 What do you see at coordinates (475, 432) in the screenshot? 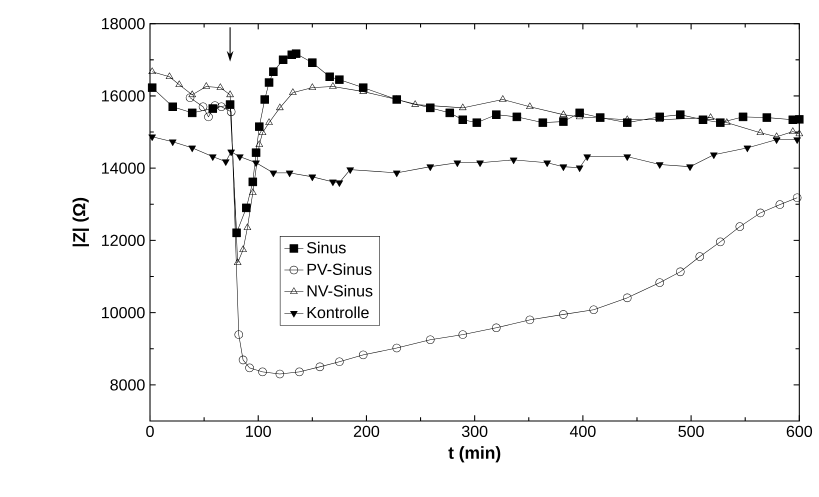
I see `x-tick-label: 300` at bounding box center [475, 432].